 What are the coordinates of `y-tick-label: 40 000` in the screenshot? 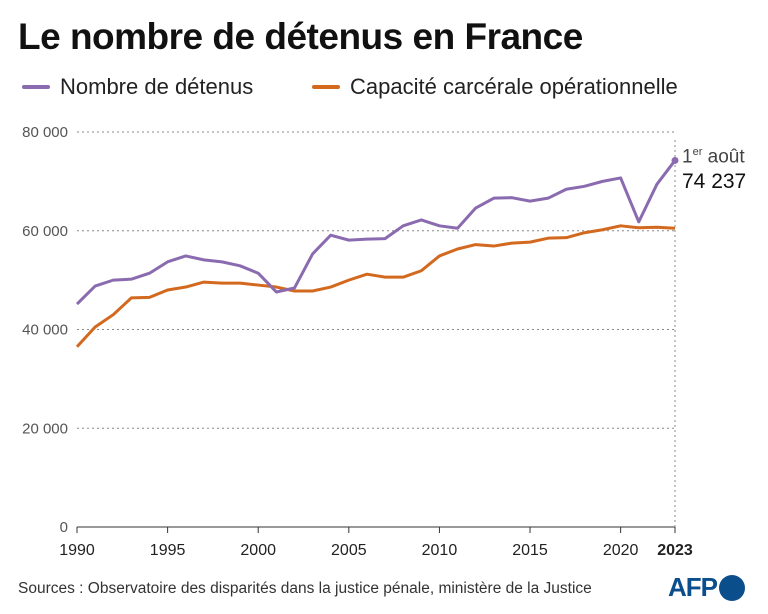 It's located at (45, 330).